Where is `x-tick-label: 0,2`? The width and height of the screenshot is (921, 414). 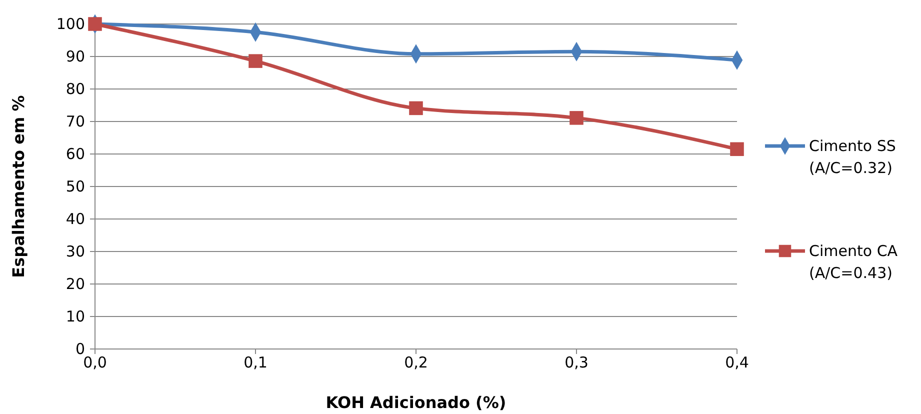 x-tick-label: 0,2 is located at coordinates (416, 363).